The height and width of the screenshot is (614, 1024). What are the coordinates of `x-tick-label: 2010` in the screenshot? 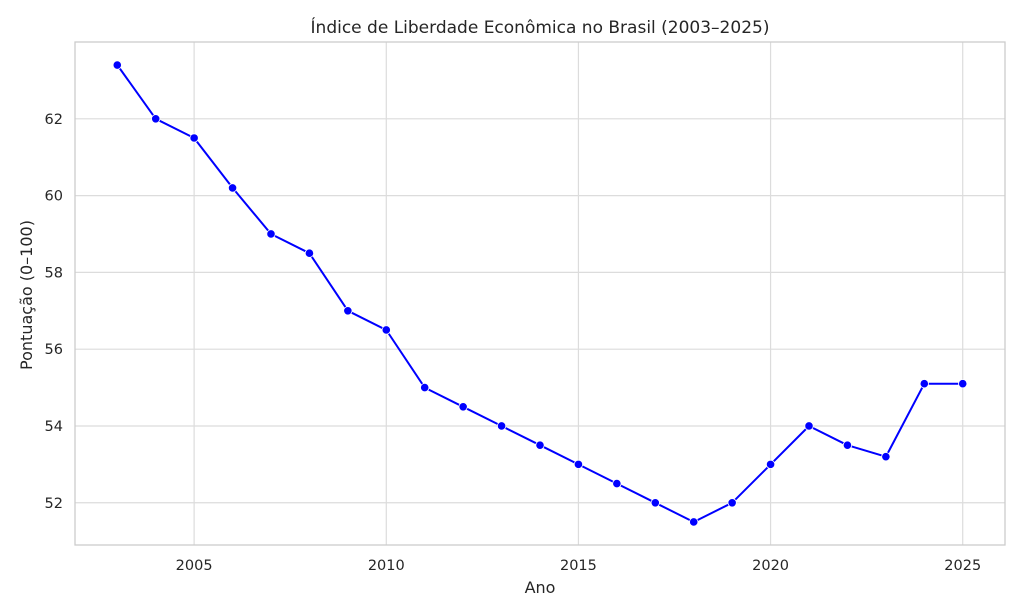 It's located at (386, 566).